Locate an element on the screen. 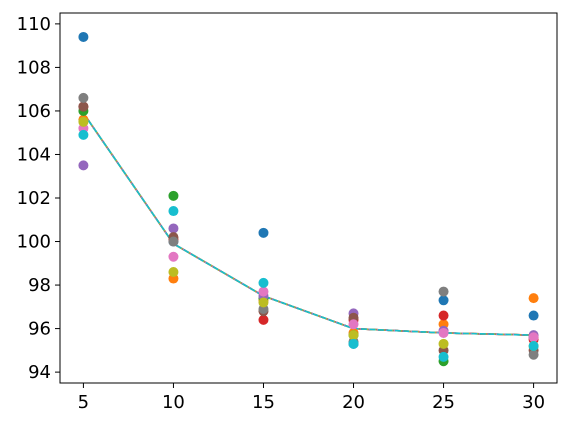  y-axis: 94 96 98 100 102 104 106 108 110 is located at coordinates (38, 198).